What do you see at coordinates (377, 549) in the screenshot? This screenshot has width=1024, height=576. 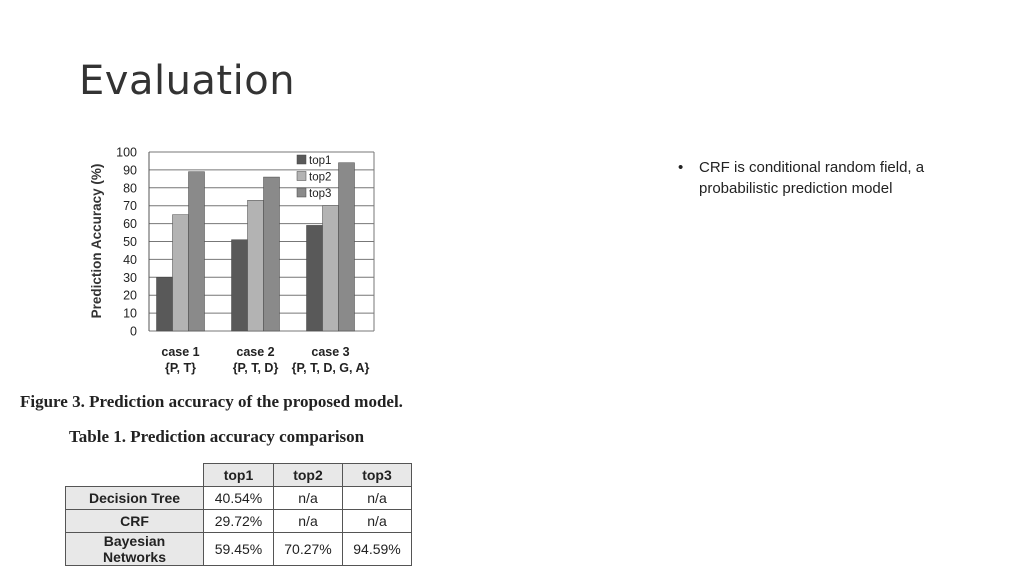 I see `table-cell: 94.59%` at bounding box center [377, 549].